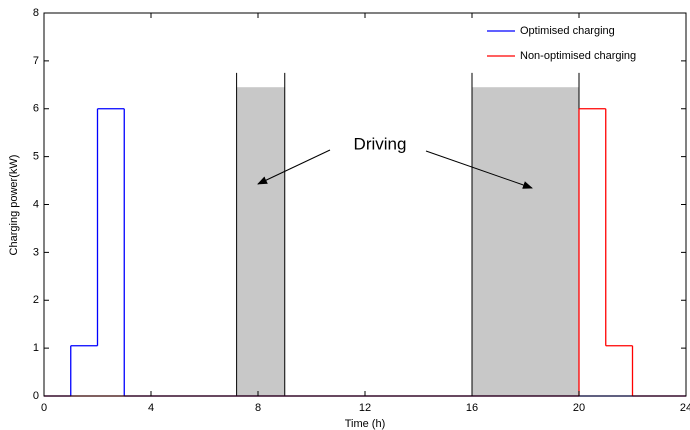 This screenshot has height=430, width=690. I want to click on y-tick-label: 6, so click(36, 109).